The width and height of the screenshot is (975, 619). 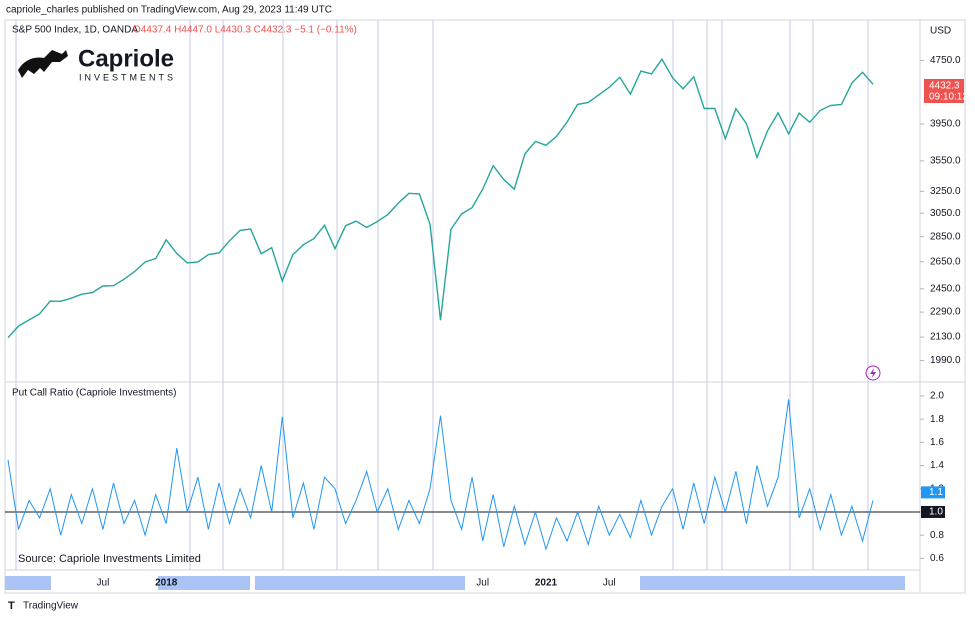 I want to click on reference-box, so click(x=933, y=511).